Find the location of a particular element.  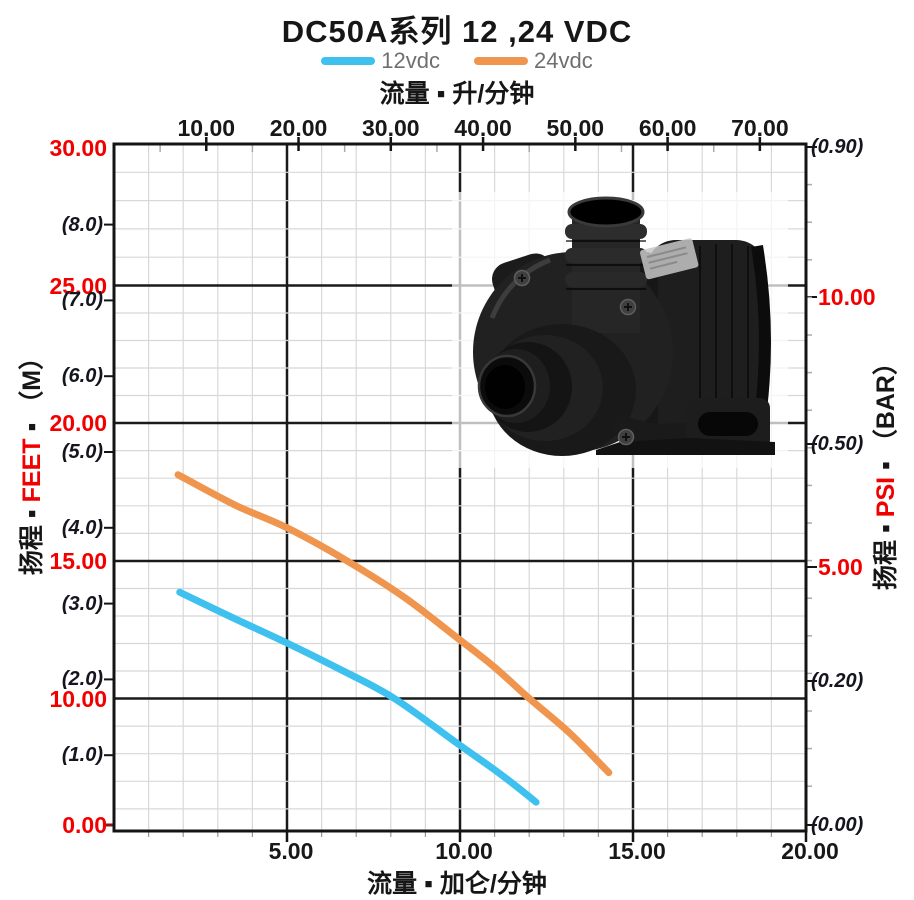

tick-label-lpm-70: 70.00 is located at coordinates (760, 128).